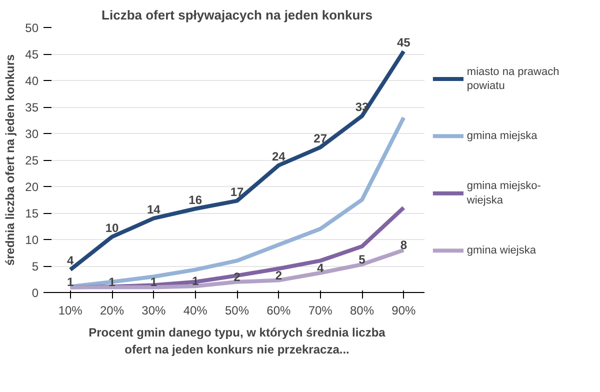 The height and width of the screenshot is (392, 600). Describe the element at coordinates (32, 28) in the screenshot. I see `y-tick-label: 50` at that location.